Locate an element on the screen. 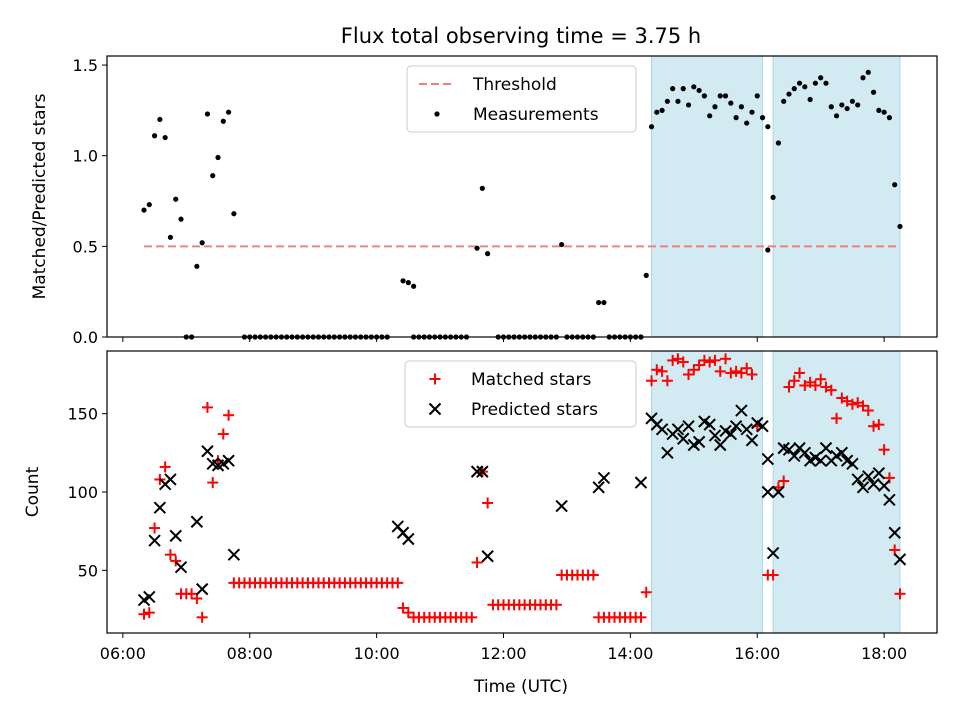  x-tick-label: 16:00 is located at coordinates (757, 653).